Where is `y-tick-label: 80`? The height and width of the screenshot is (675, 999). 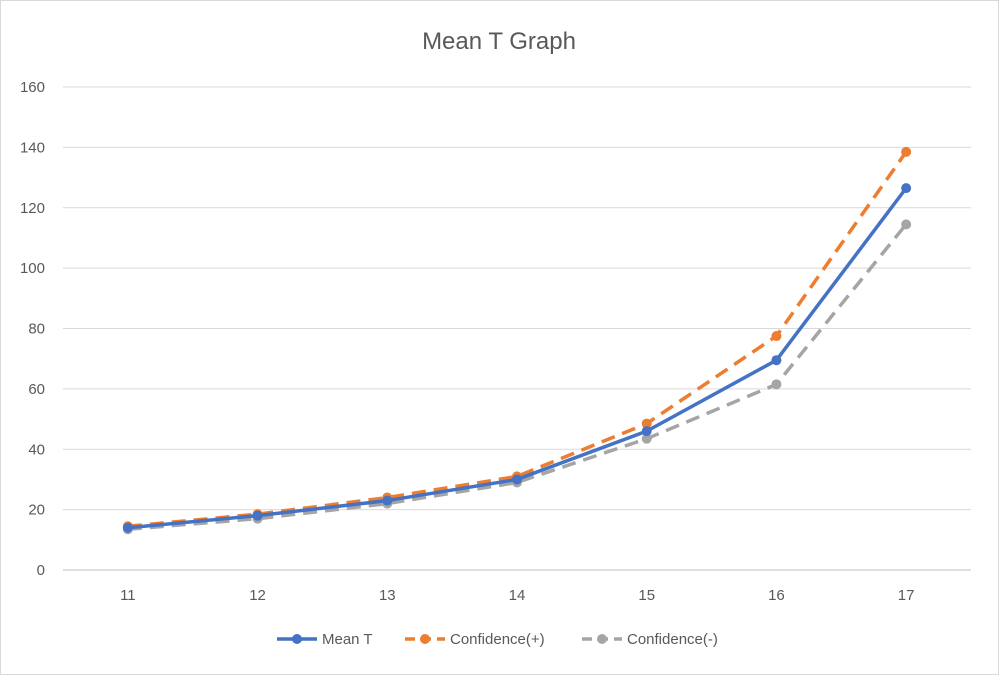 y-tick-label: 80 is located at coordinates (36, 329).